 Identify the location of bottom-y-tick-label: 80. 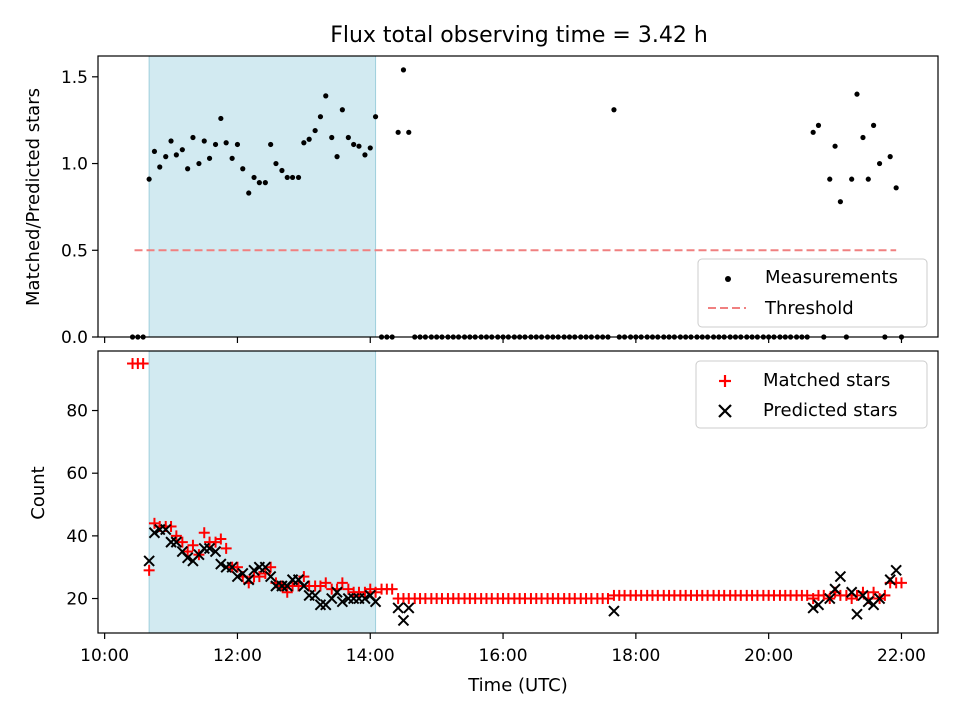
(77, 412).